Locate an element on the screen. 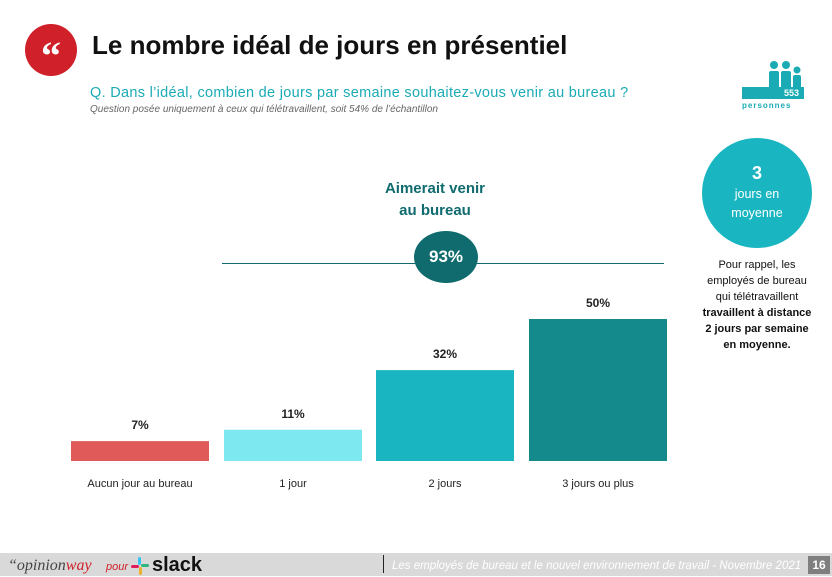  data-label: 11% is located at coordinates (293, 414).